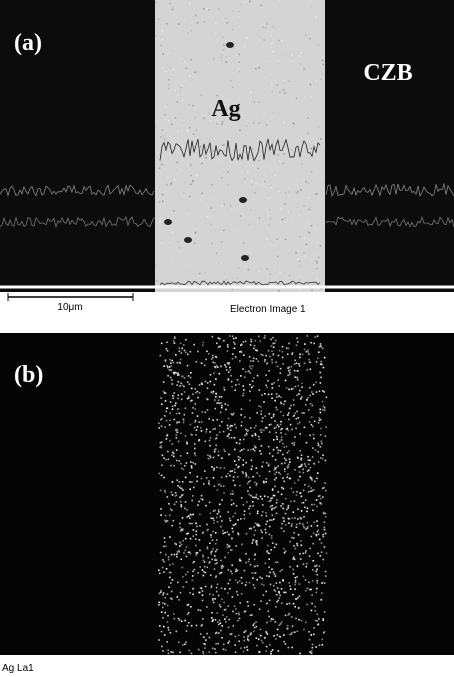 The image size is (454, 677). What do you see at coordinates (225, 109) in the screenshot?
I see `ag-label: Ag` at bounding box center [225, 109].